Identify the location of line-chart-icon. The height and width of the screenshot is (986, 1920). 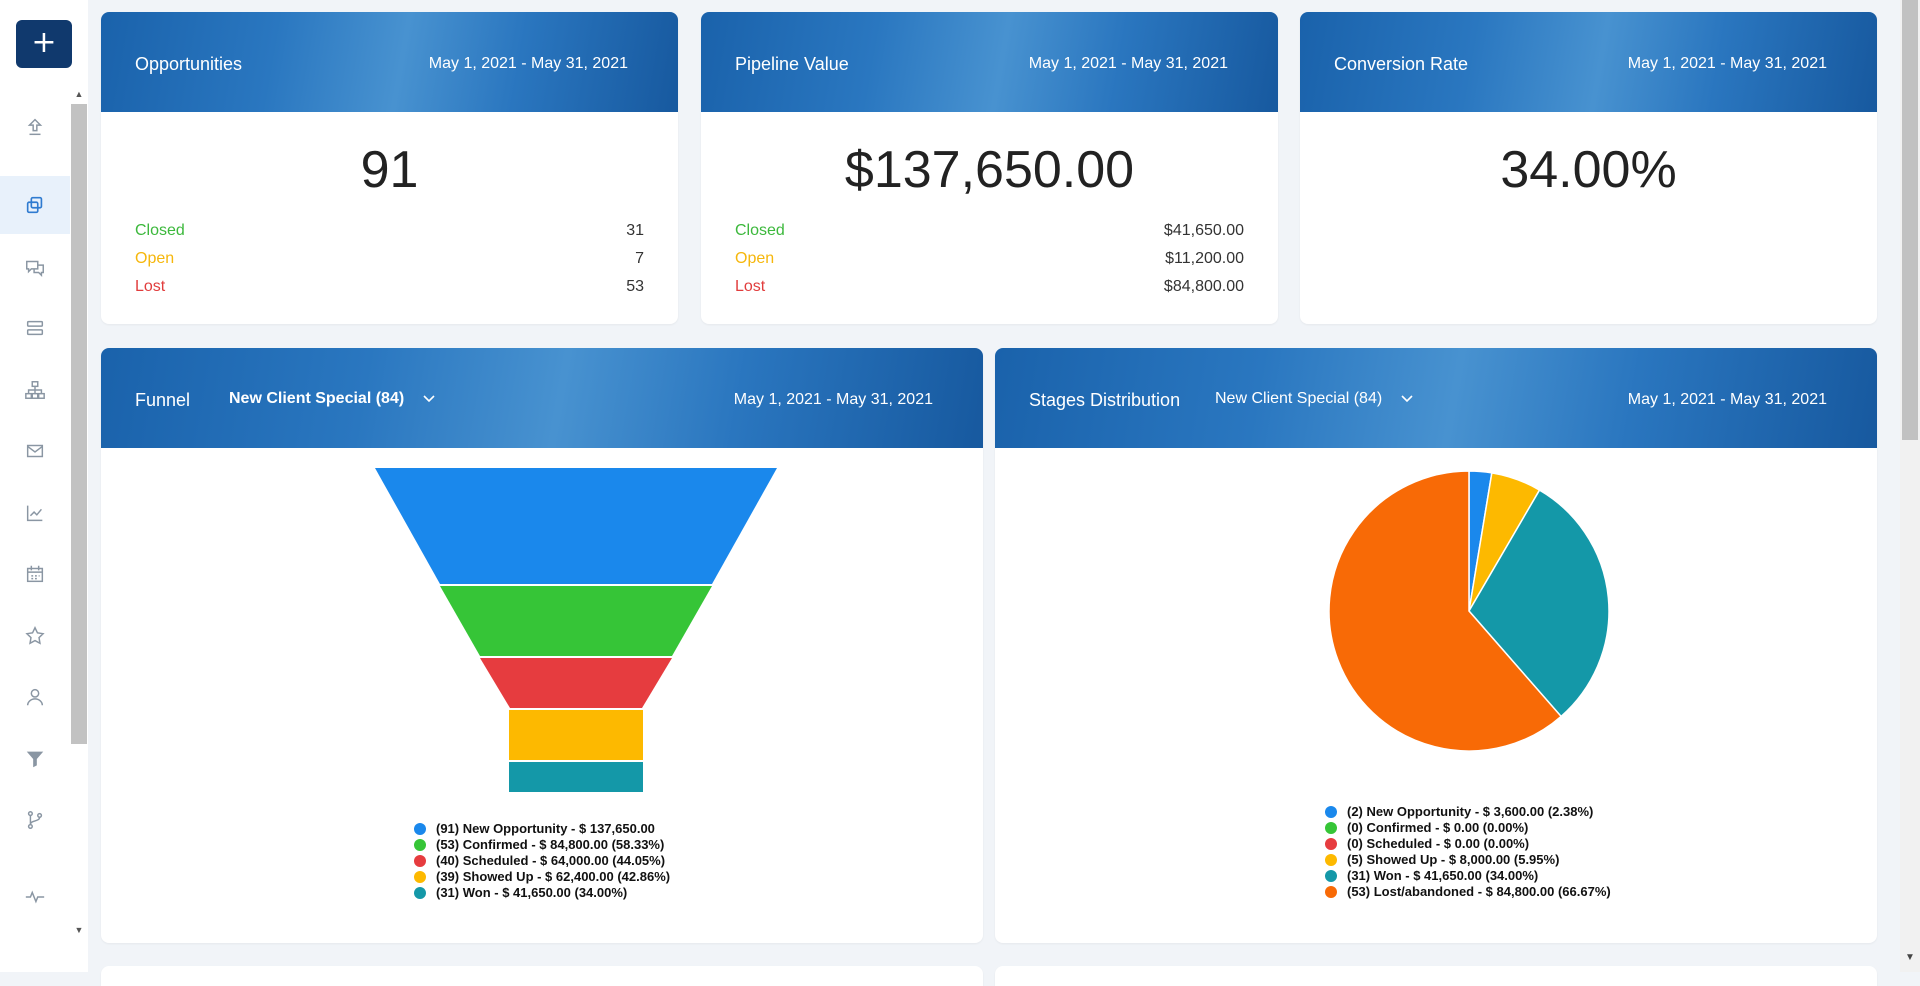
(34, 513).